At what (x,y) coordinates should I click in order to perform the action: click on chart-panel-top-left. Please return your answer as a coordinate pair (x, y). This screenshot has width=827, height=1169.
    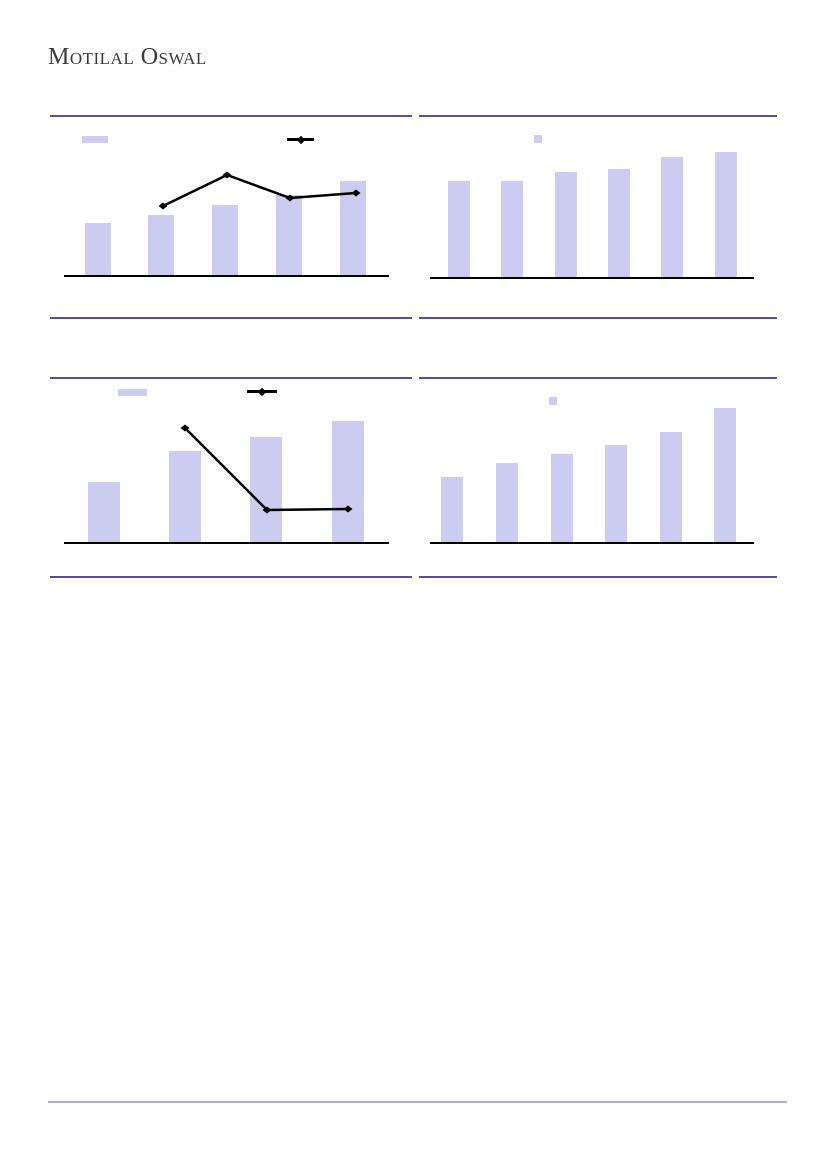
    Looking at the image, I should click on (231, 217).